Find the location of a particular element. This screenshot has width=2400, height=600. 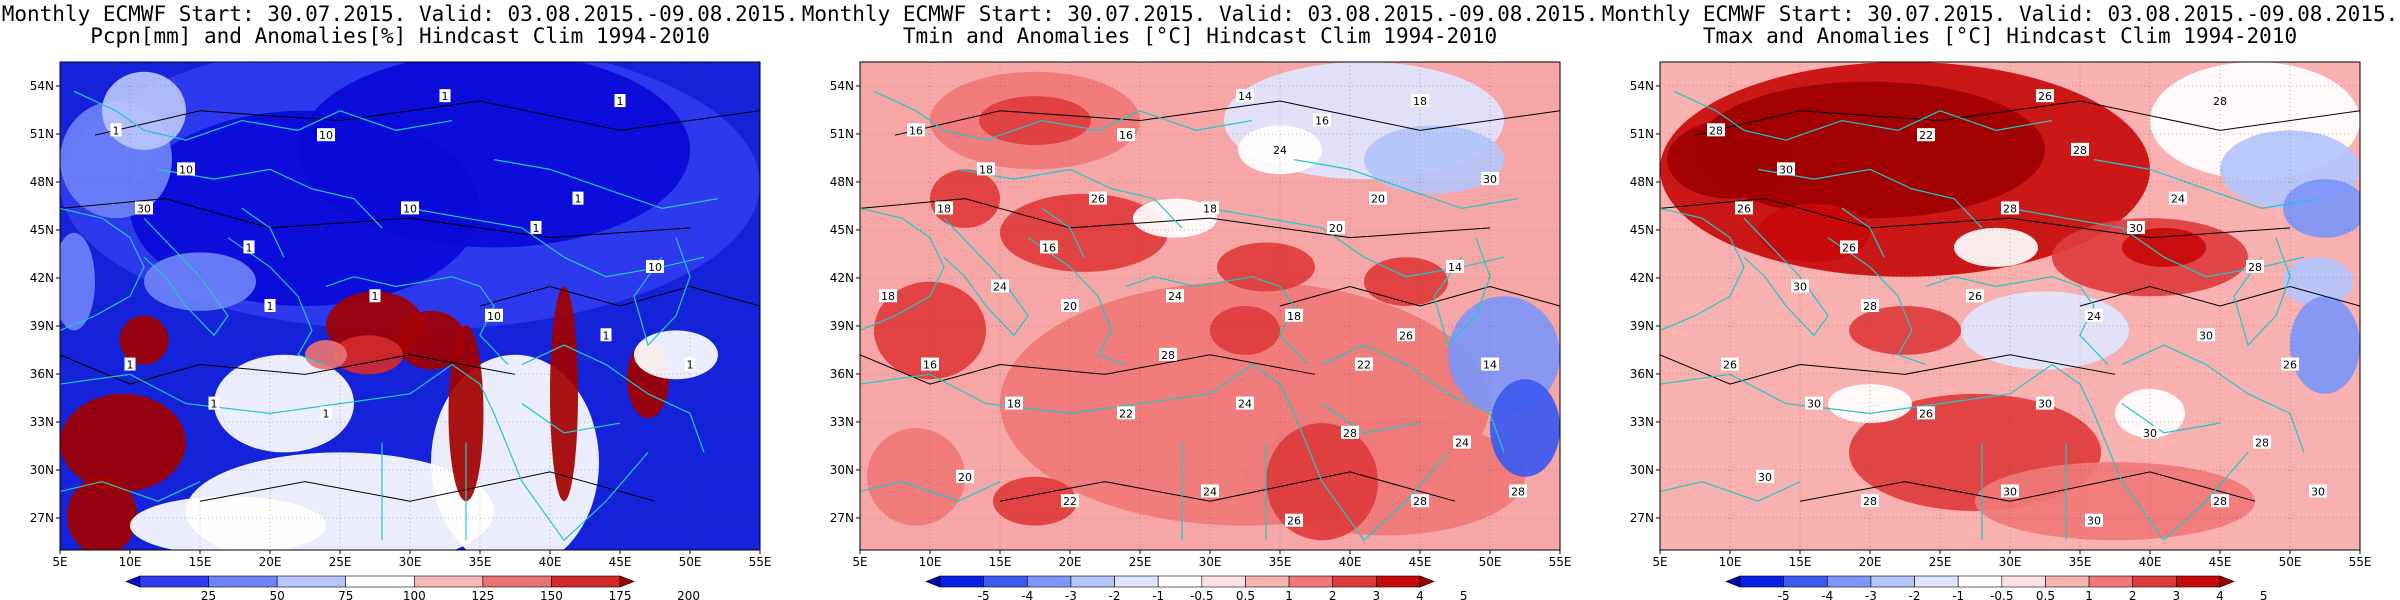

lat-label: 27N is located at coordinates (842, 518).